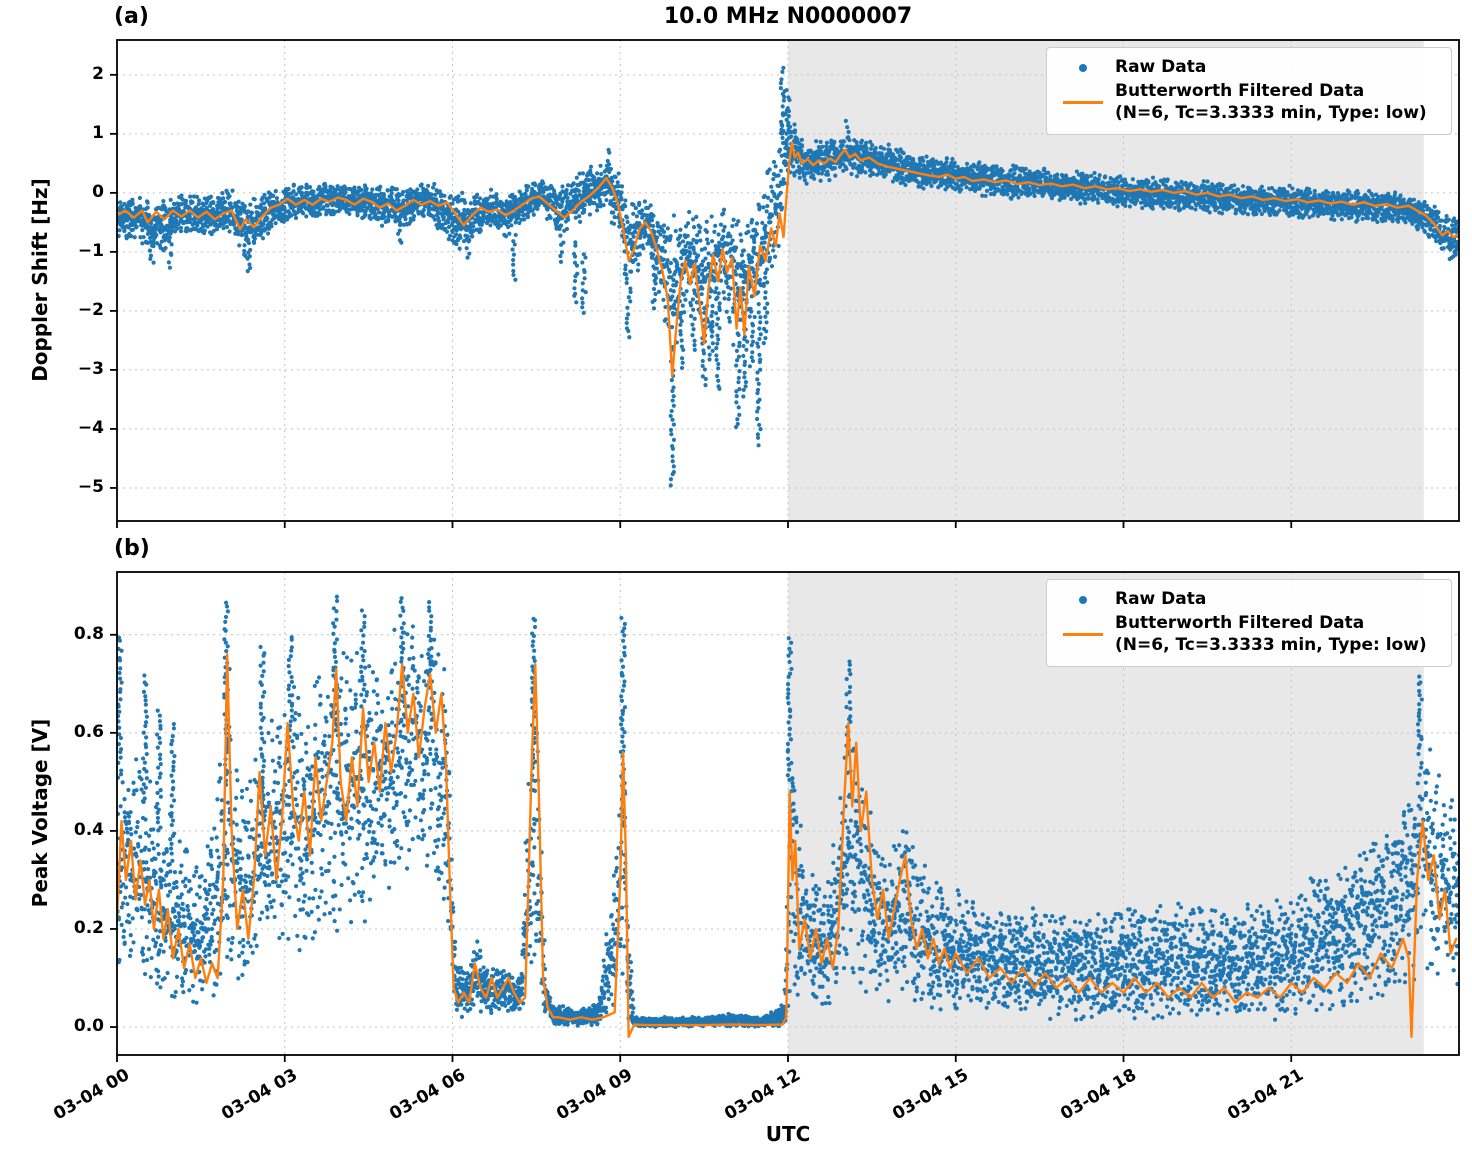 The width and height of the screenshot is (1472, 1172). I want to click on y-tick-label-a: −2, so click(90, 310).